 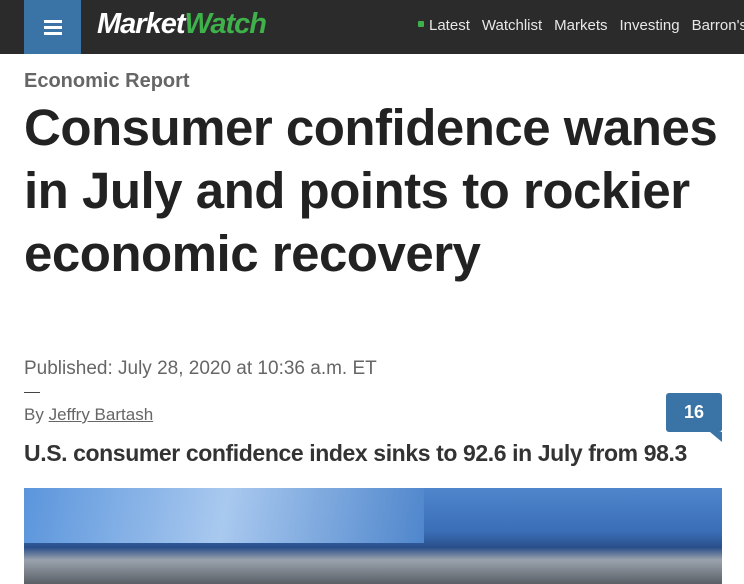 What do you see at coordinates (649, 25) in the screenshot?
I see `nav-investing: Investing` at bounding box center [649, 25].